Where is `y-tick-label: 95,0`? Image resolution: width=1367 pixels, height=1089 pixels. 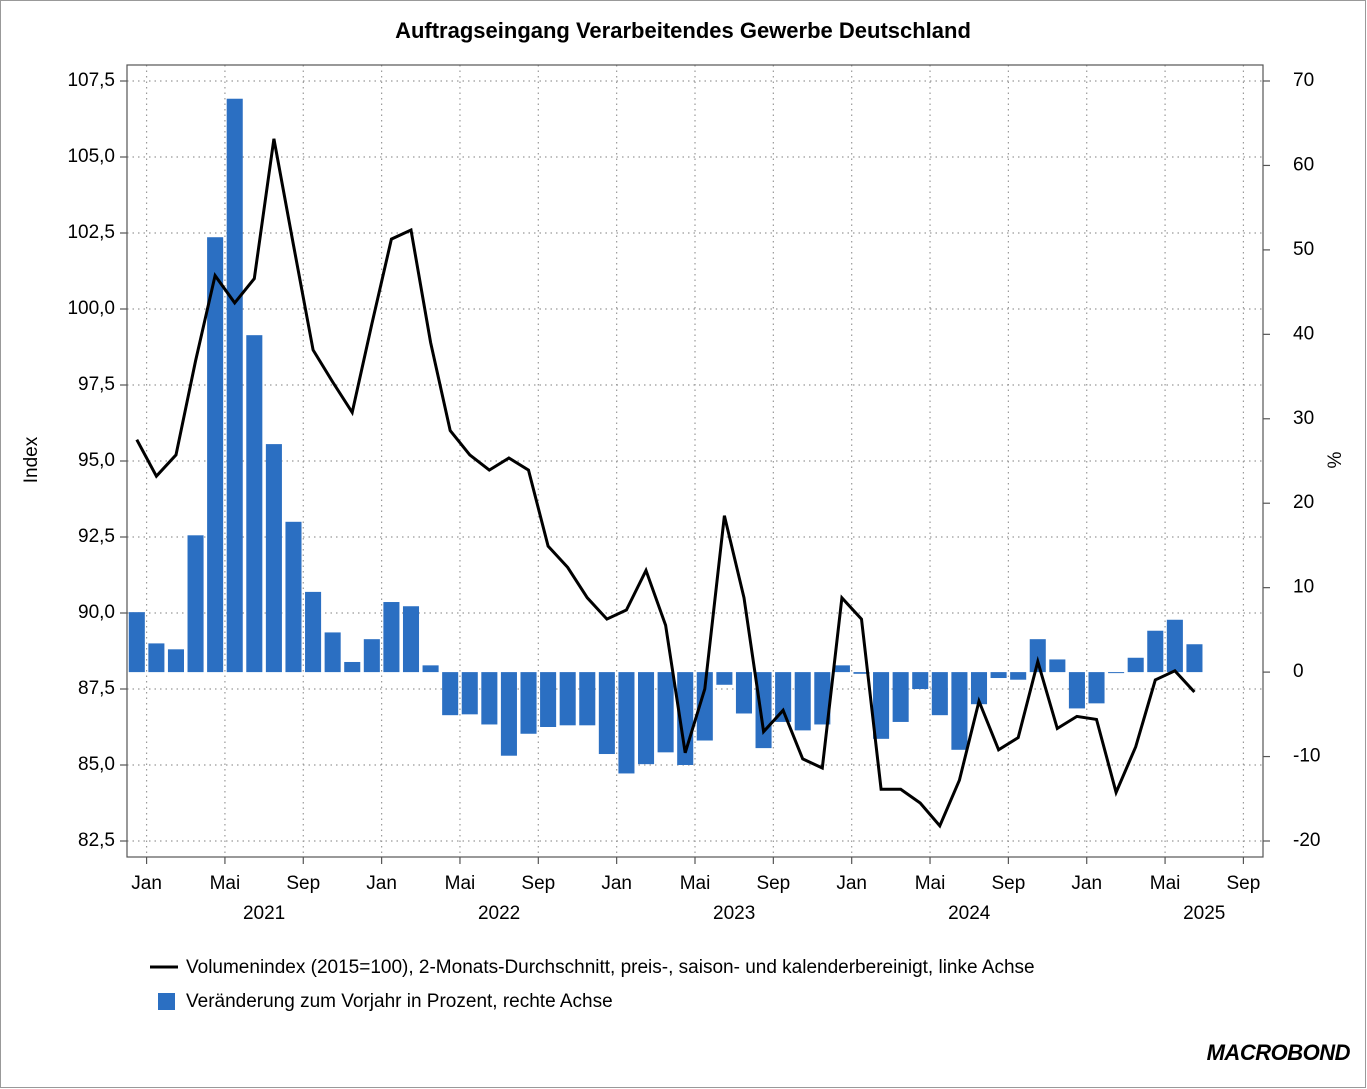 y-tick-label: 95,0 is located at coordinates (96, 460).